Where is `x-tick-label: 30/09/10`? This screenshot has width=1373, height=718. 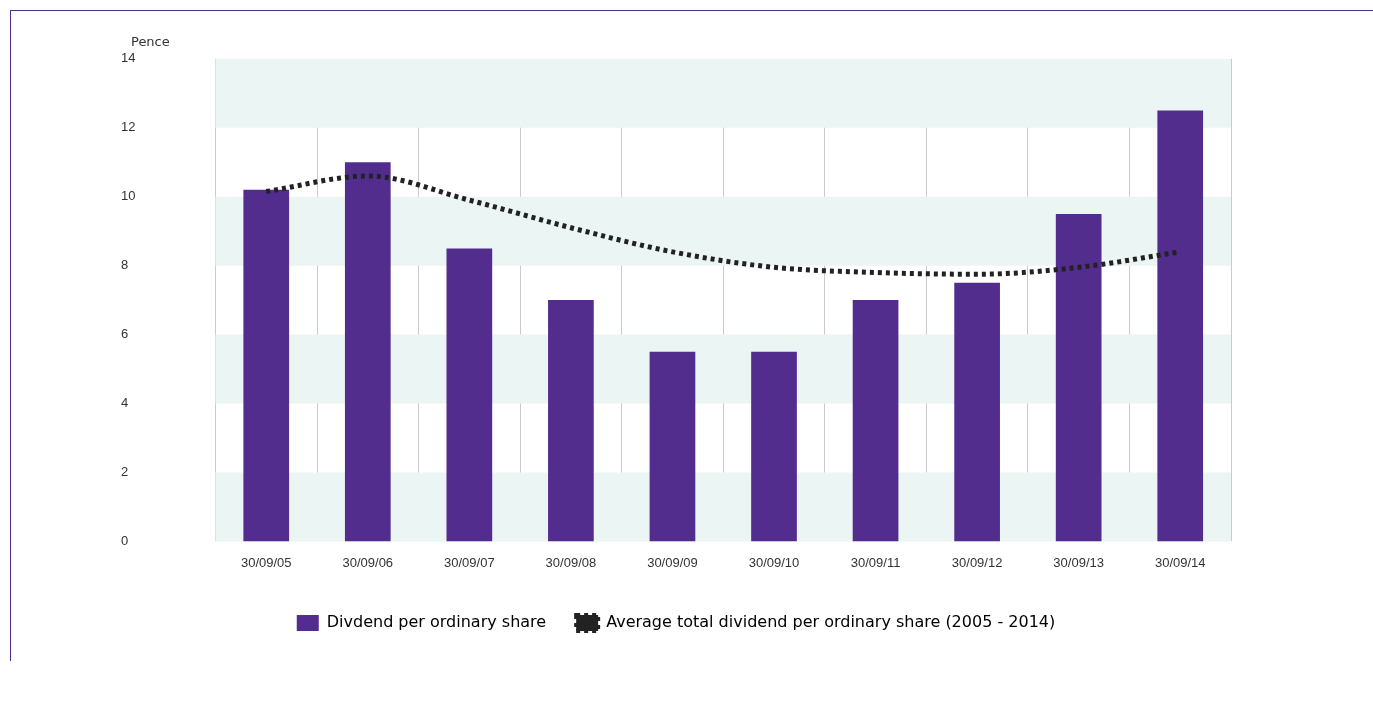
x-tick-label: 30/09/10 is located at coordinates (774, 562).